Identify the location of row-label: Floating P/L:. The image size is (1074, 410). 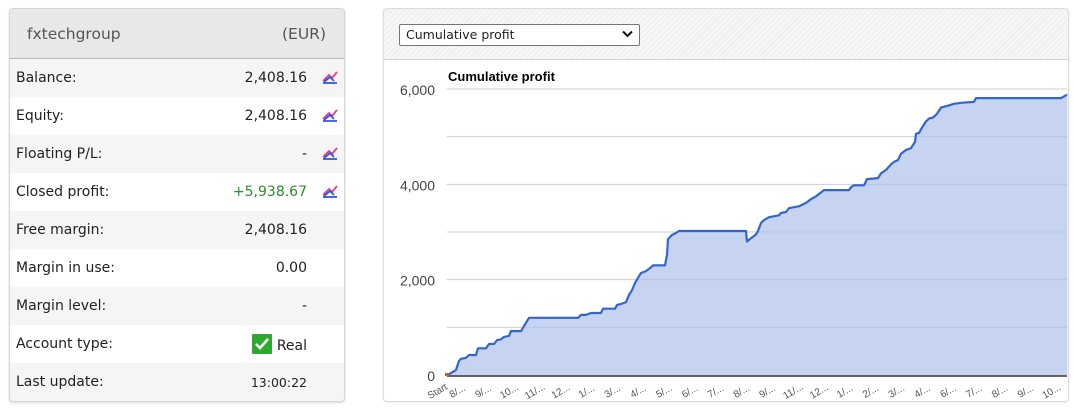
(59, 154).